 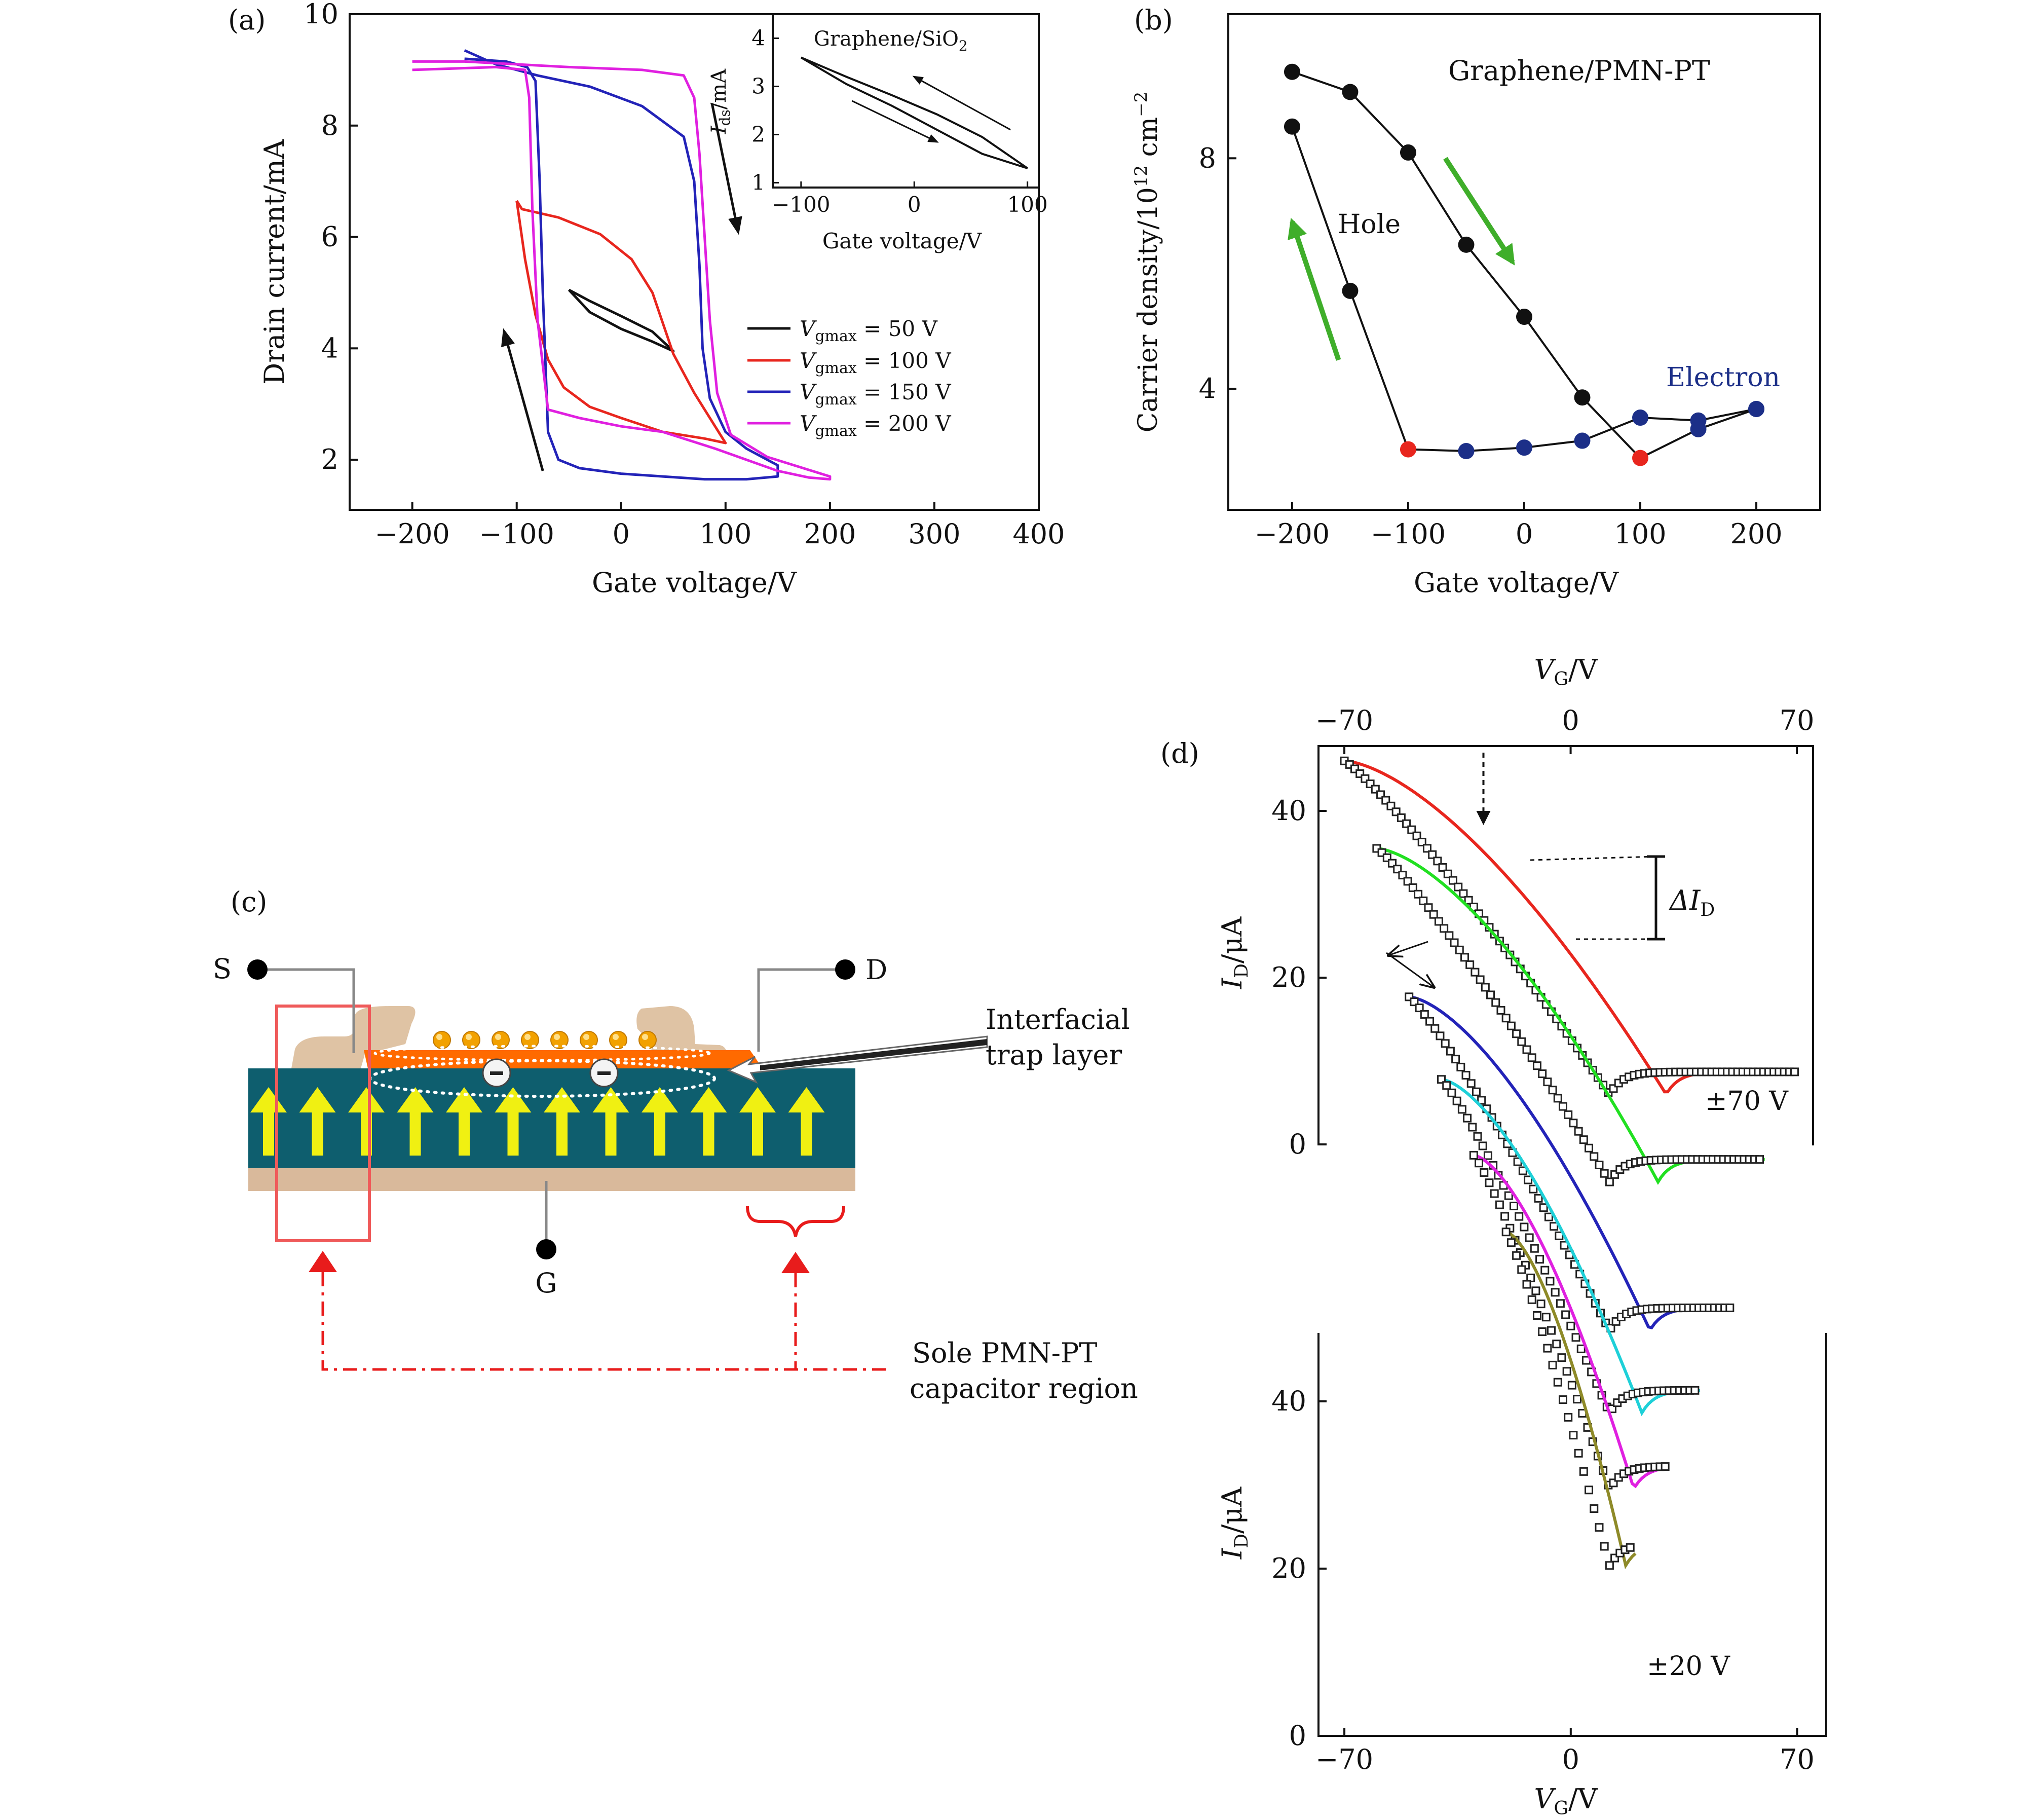 I want to click on y-tick-label: 8, so click(x=1208, y=158).